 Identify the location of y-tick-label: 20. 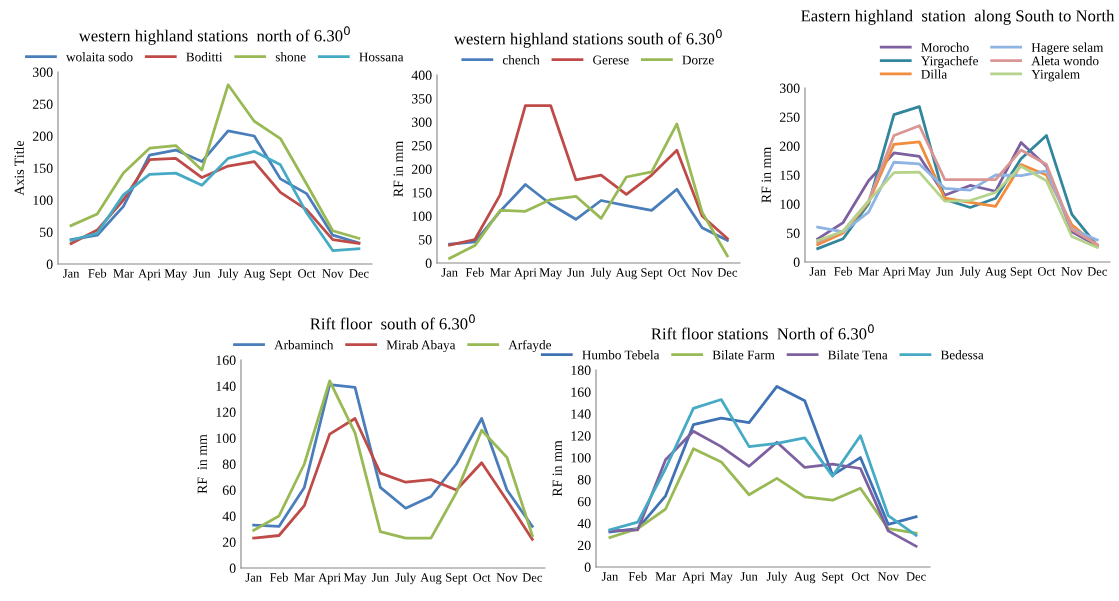
(229, 542).